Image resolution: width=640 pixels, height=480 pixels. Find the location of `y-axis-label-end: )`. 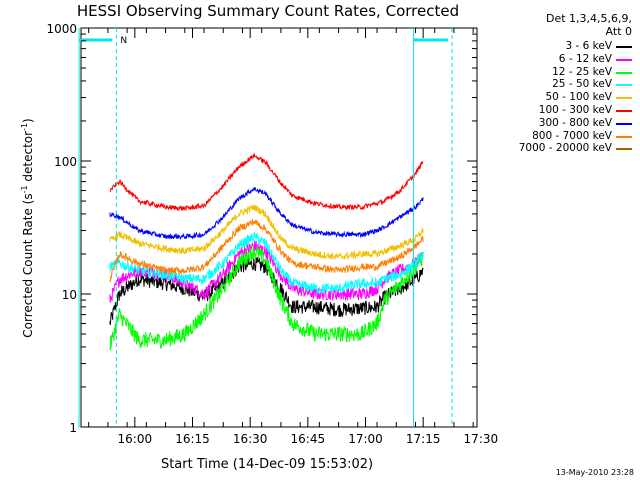

y-axis-label-end: ) is located at coordinates (28, 120).